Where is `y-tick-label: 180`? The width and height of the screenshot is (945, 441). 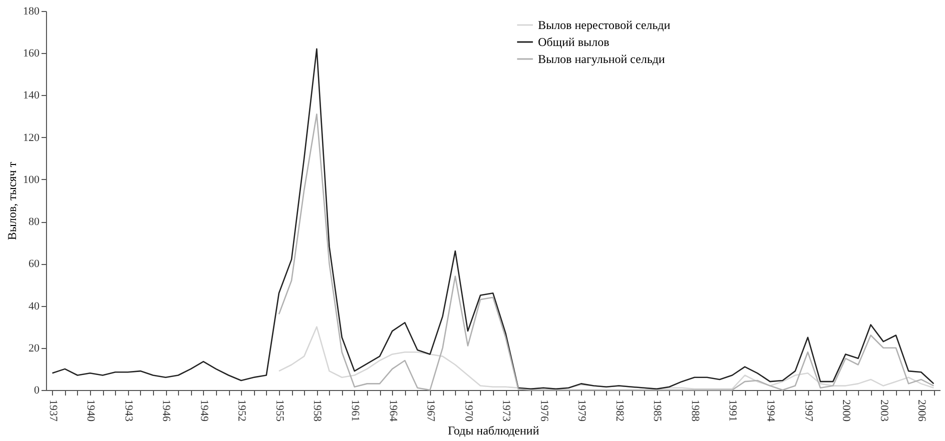 y-tick-label: 180 is located at coordinates (31, 12).